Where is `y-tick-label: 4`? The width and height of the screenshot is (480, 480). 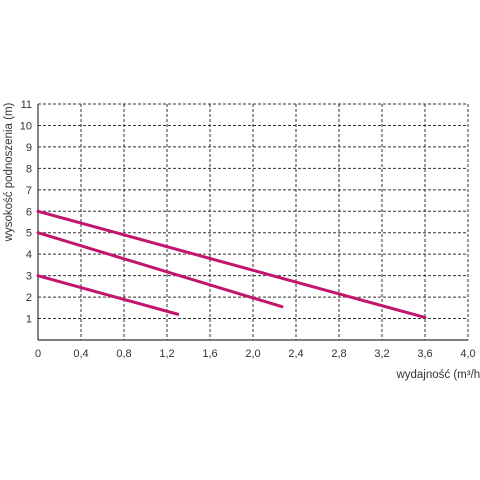 y-tick-label: 4 is located at coordinates (29, 255).